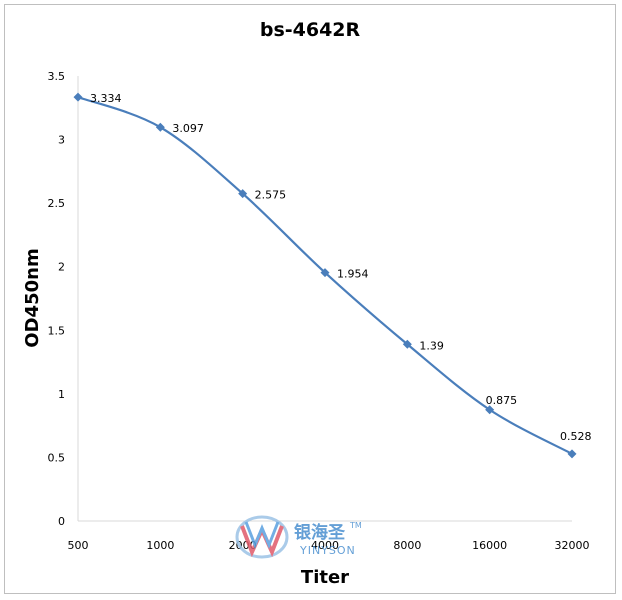 This screenshot has width=622, height=600. Describe the element at coordinates (61, 394) in the screenshot. I see `y-tick-label: 1` at that location.